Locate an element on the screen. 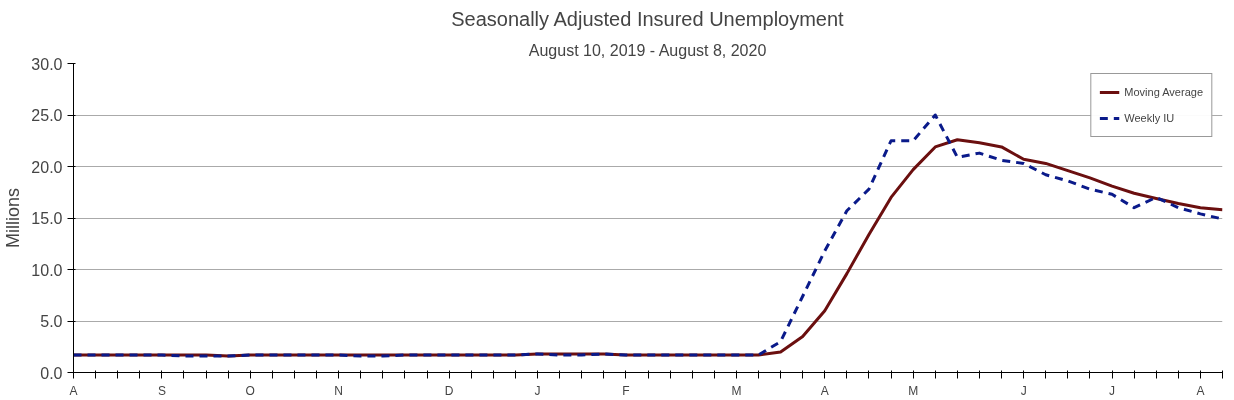  y-tick-label: 5.0 is located at coordinates (51, 321).